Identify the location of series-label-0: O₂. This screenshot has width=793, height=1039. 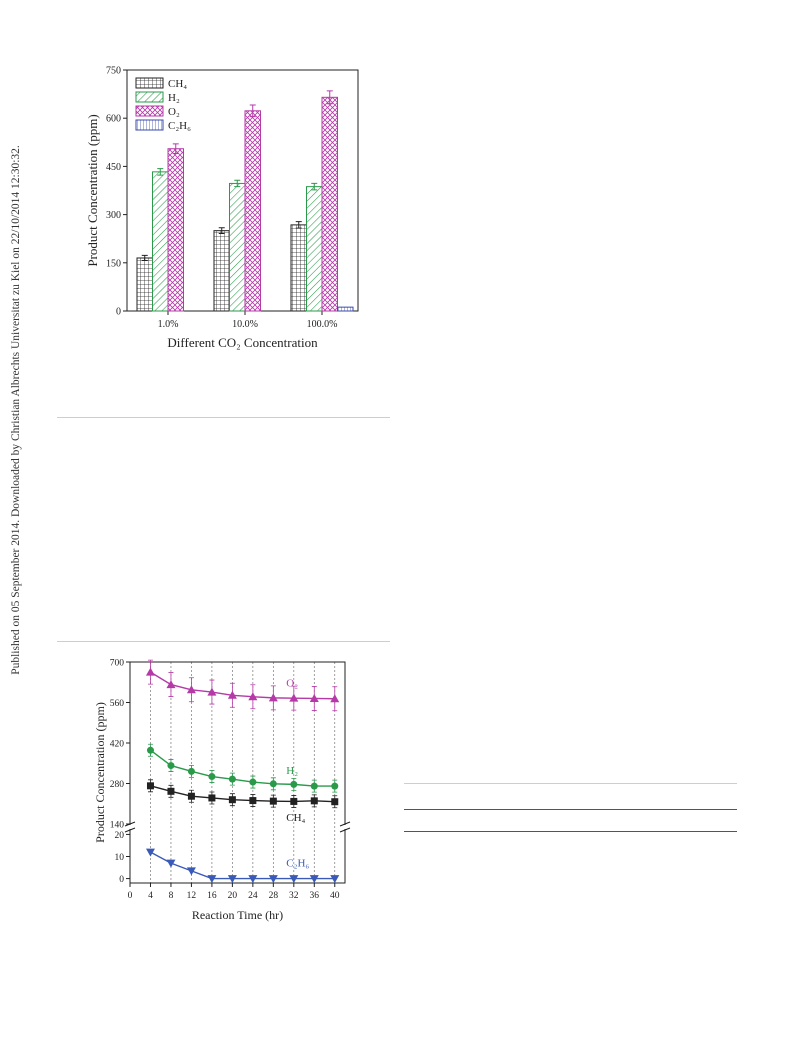
(292, 683).